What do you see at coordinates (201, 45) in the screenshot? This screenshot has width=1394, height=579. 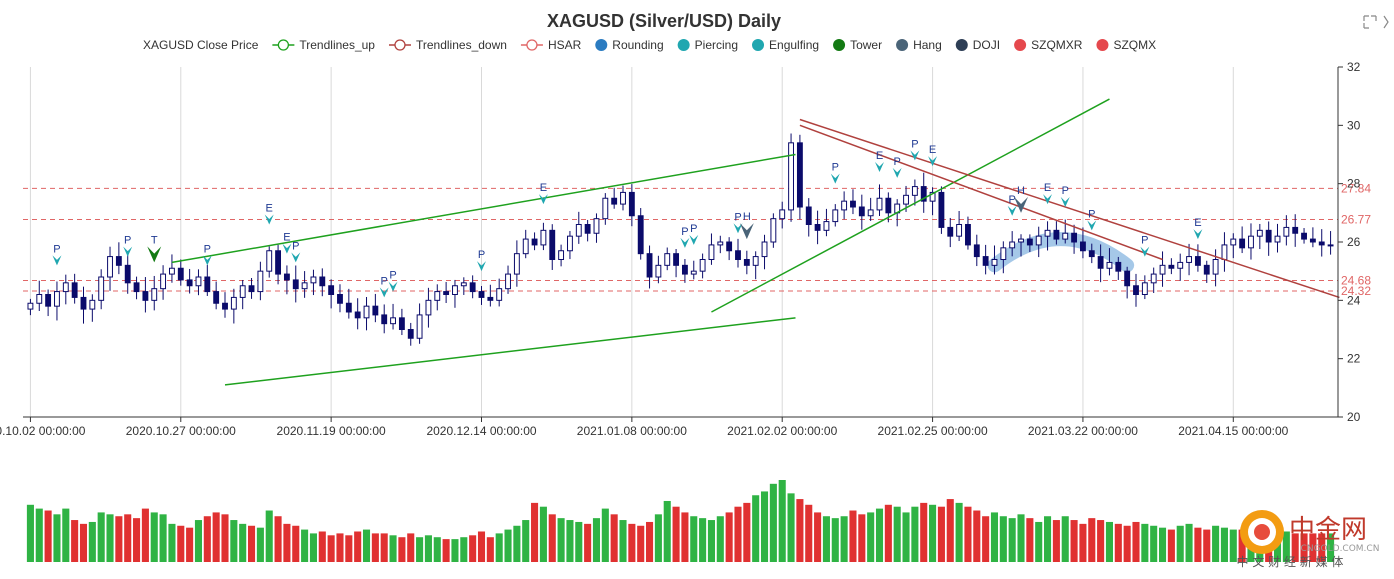 I see `legend-item-0: XAGUSD Close Price` at bounding box center [201, 45].